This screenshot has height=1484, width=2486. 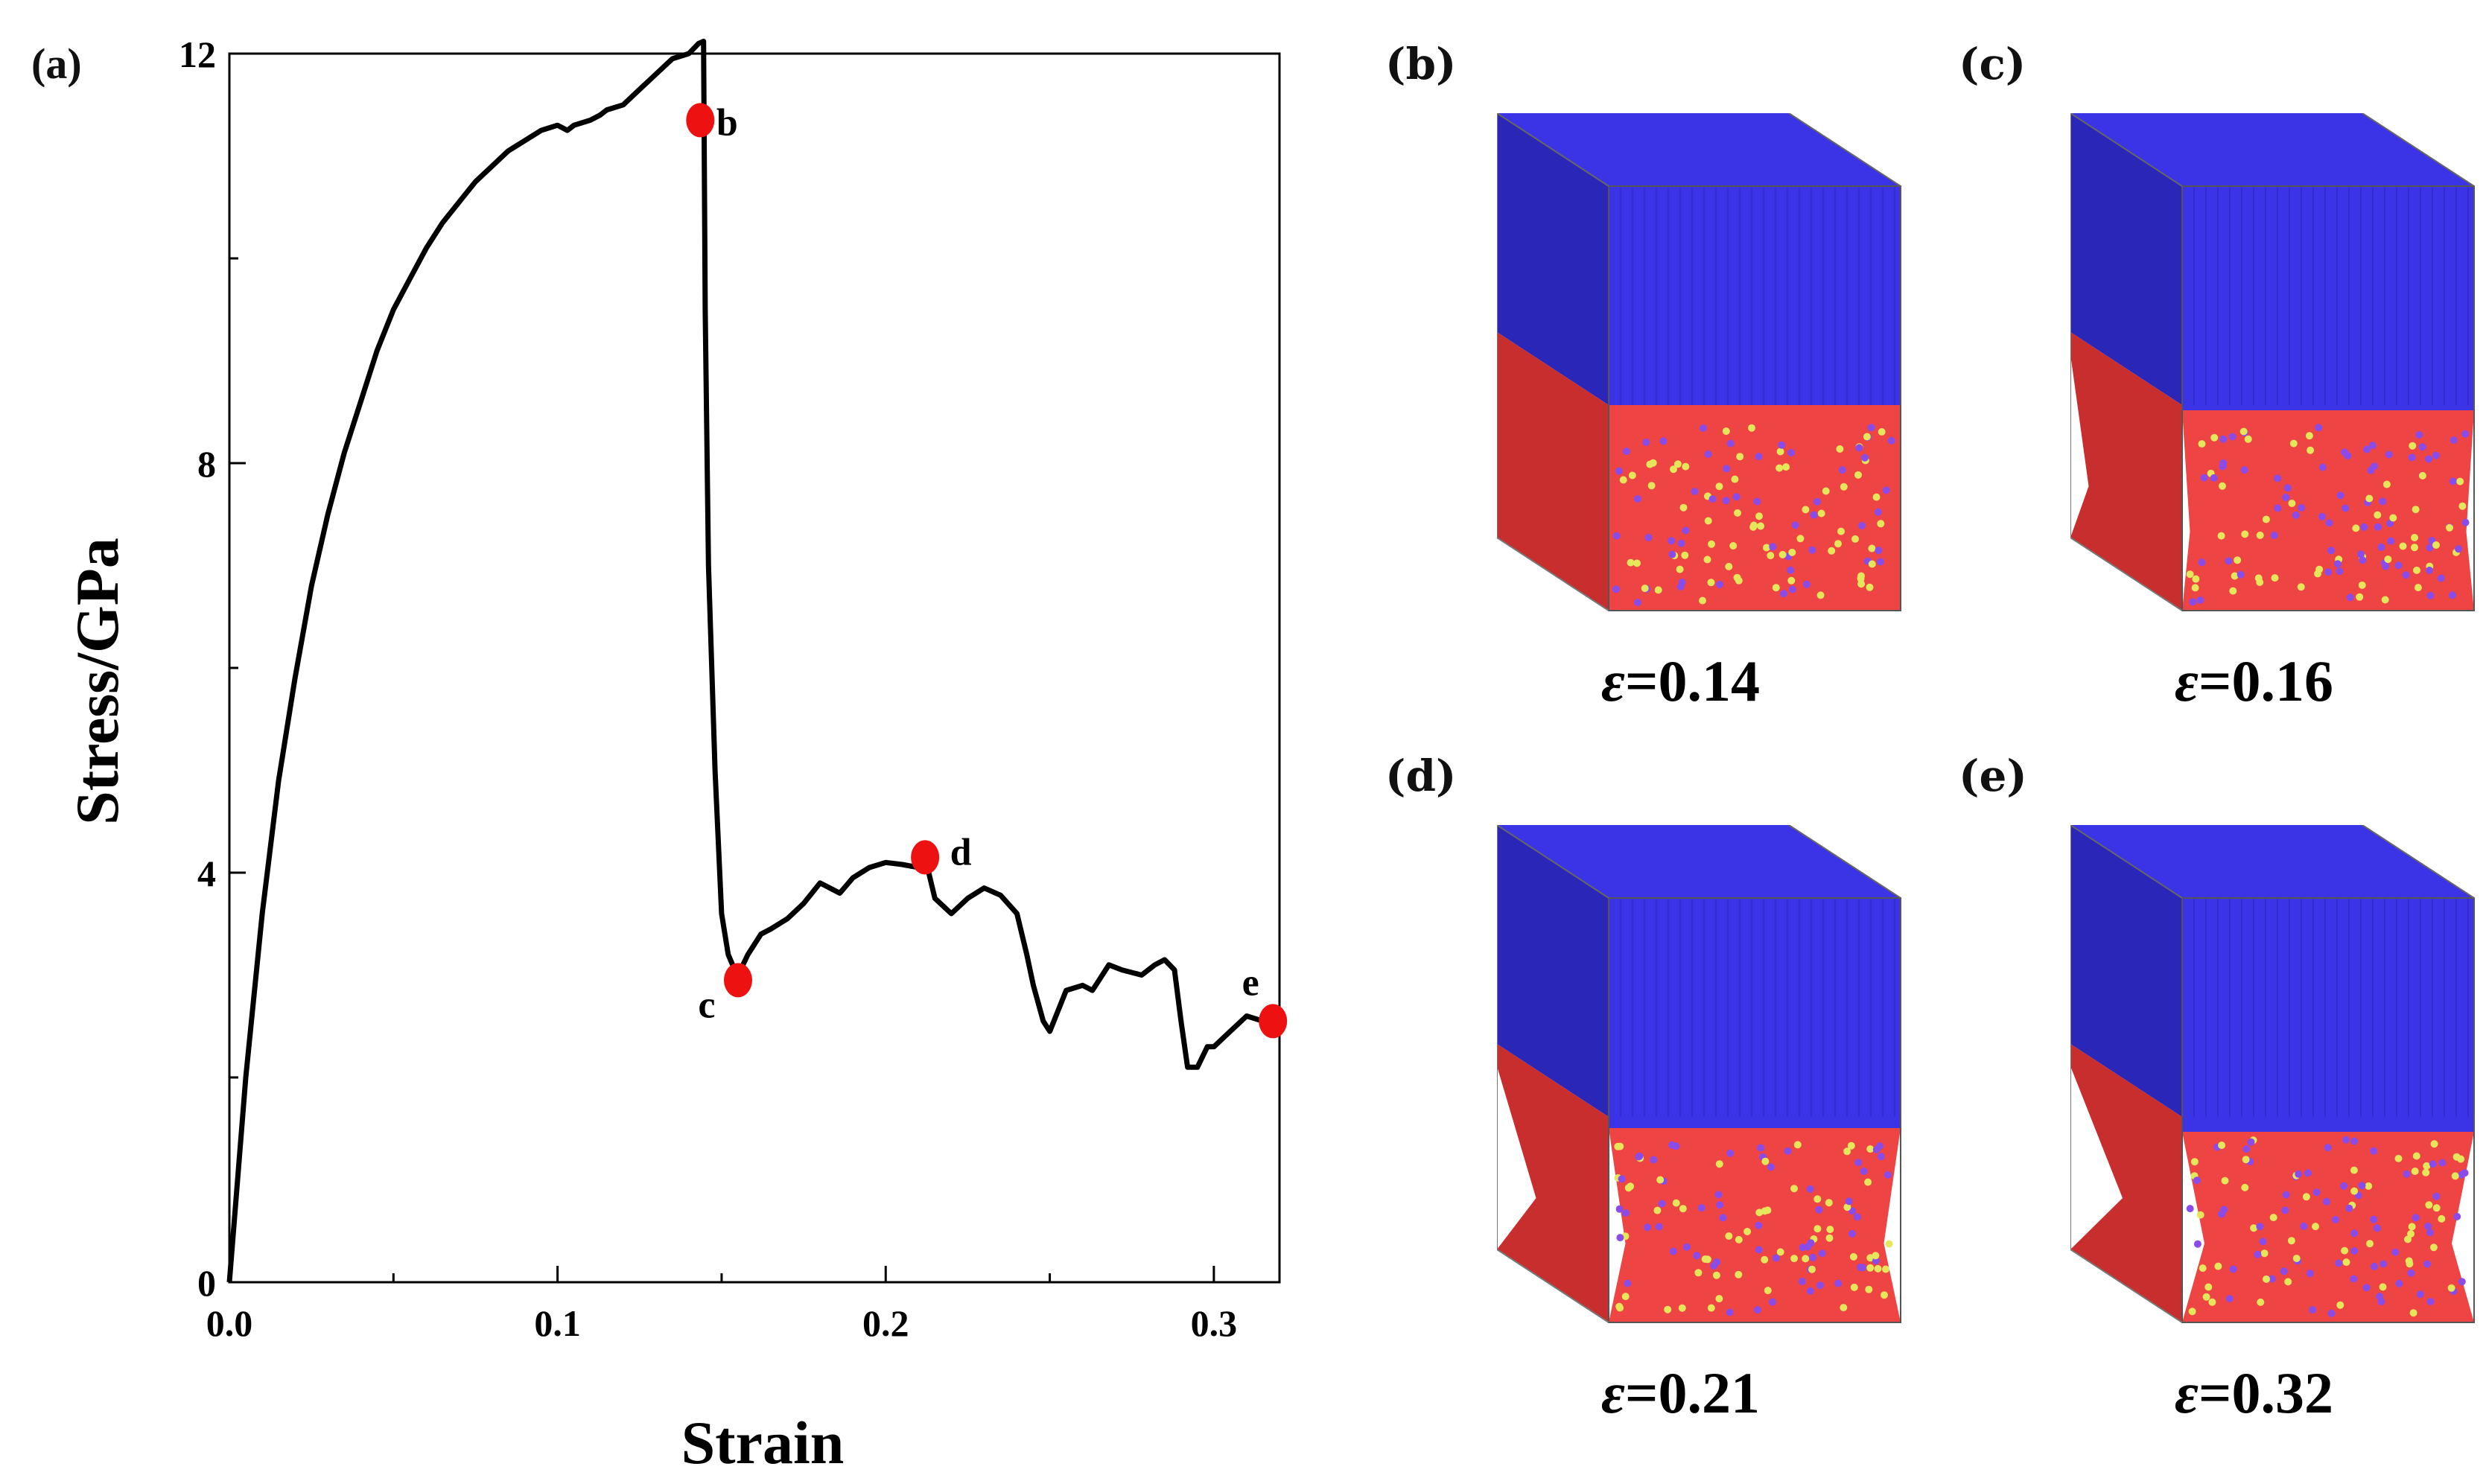 I want to click on box-front-frame, so click(x=2328, y=1110).